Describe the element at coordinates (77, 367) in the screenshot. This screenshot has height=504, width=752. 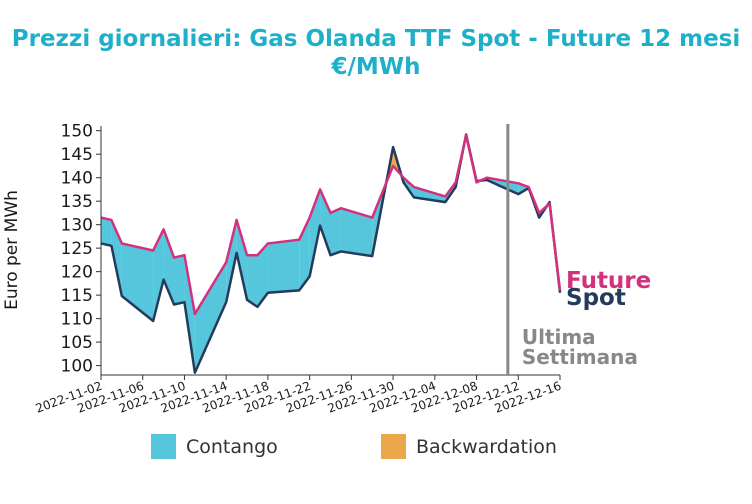
I see `y-tick-label: 100` at that location.